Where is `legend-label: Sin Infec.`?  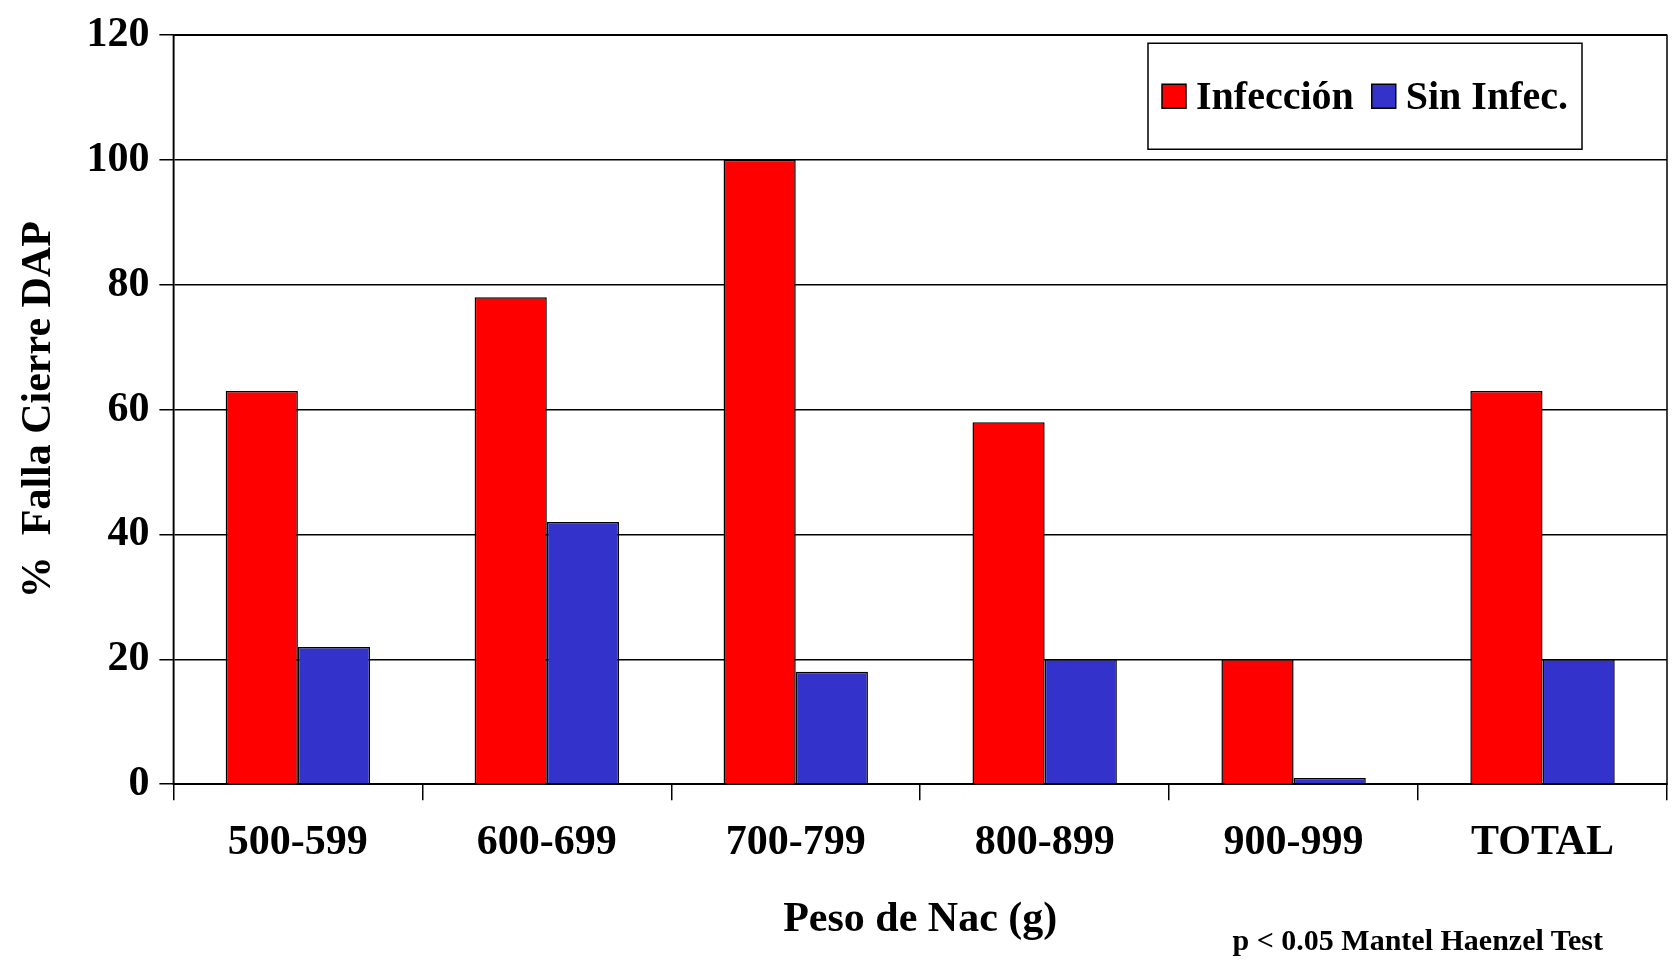
legend-label: Sin Infec. is located at coordinates (1486, 95).